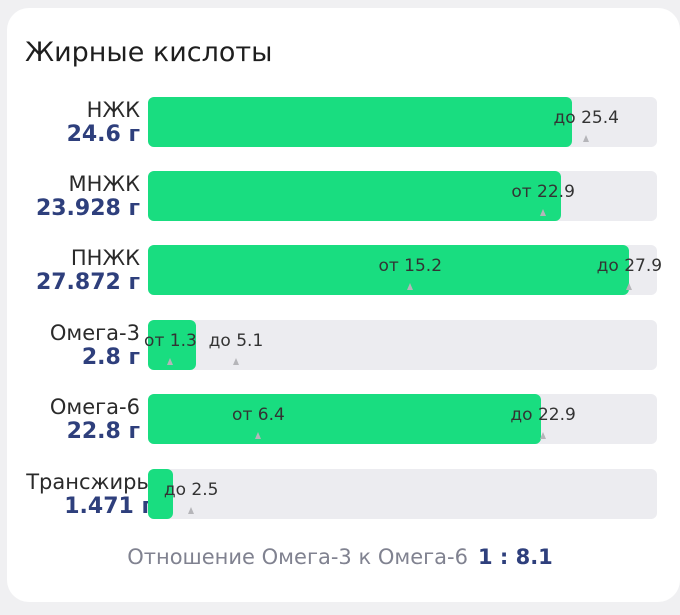 This screenshot has height=615, width=680. I want to click on progress-track: от 6.4 до 22.9, so click(402, 419).